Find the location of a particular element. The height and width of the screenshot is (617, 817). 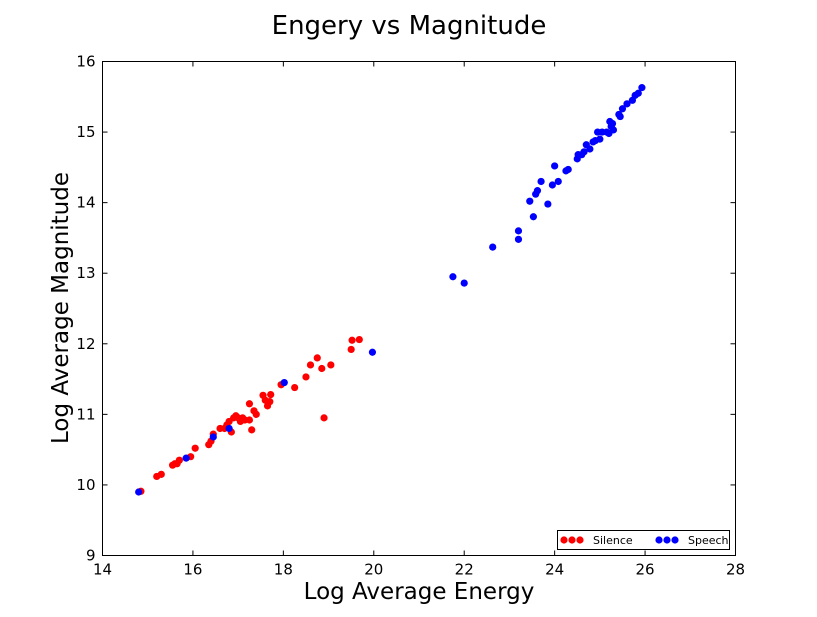

legend-box is located at coordinates (643, 540).